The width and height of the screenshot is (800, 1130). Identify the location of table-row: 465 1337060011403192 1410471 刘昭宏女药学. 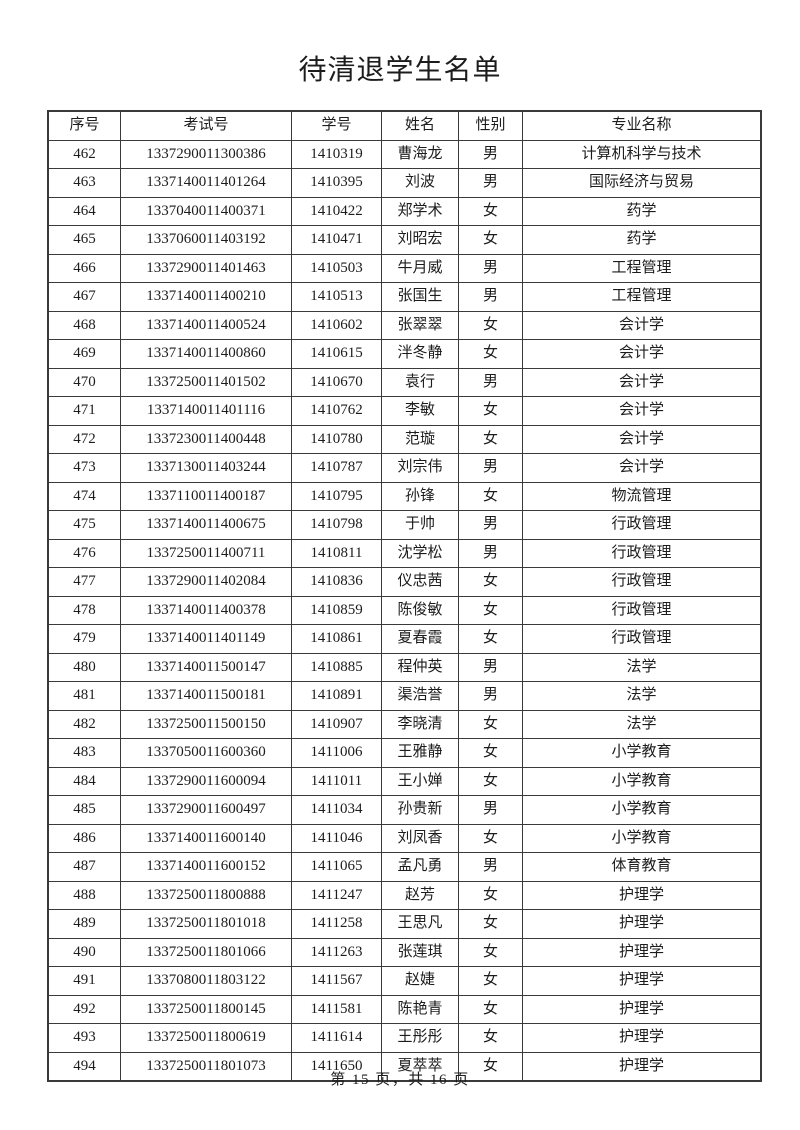
(404, 240).